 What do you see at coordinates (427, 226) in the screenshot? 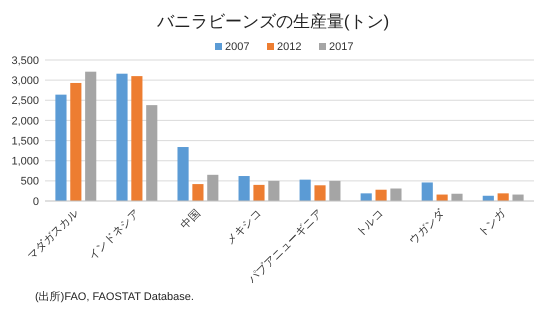
I see `x-tick-label: ウガンダ` at bounding box center [427, 226].